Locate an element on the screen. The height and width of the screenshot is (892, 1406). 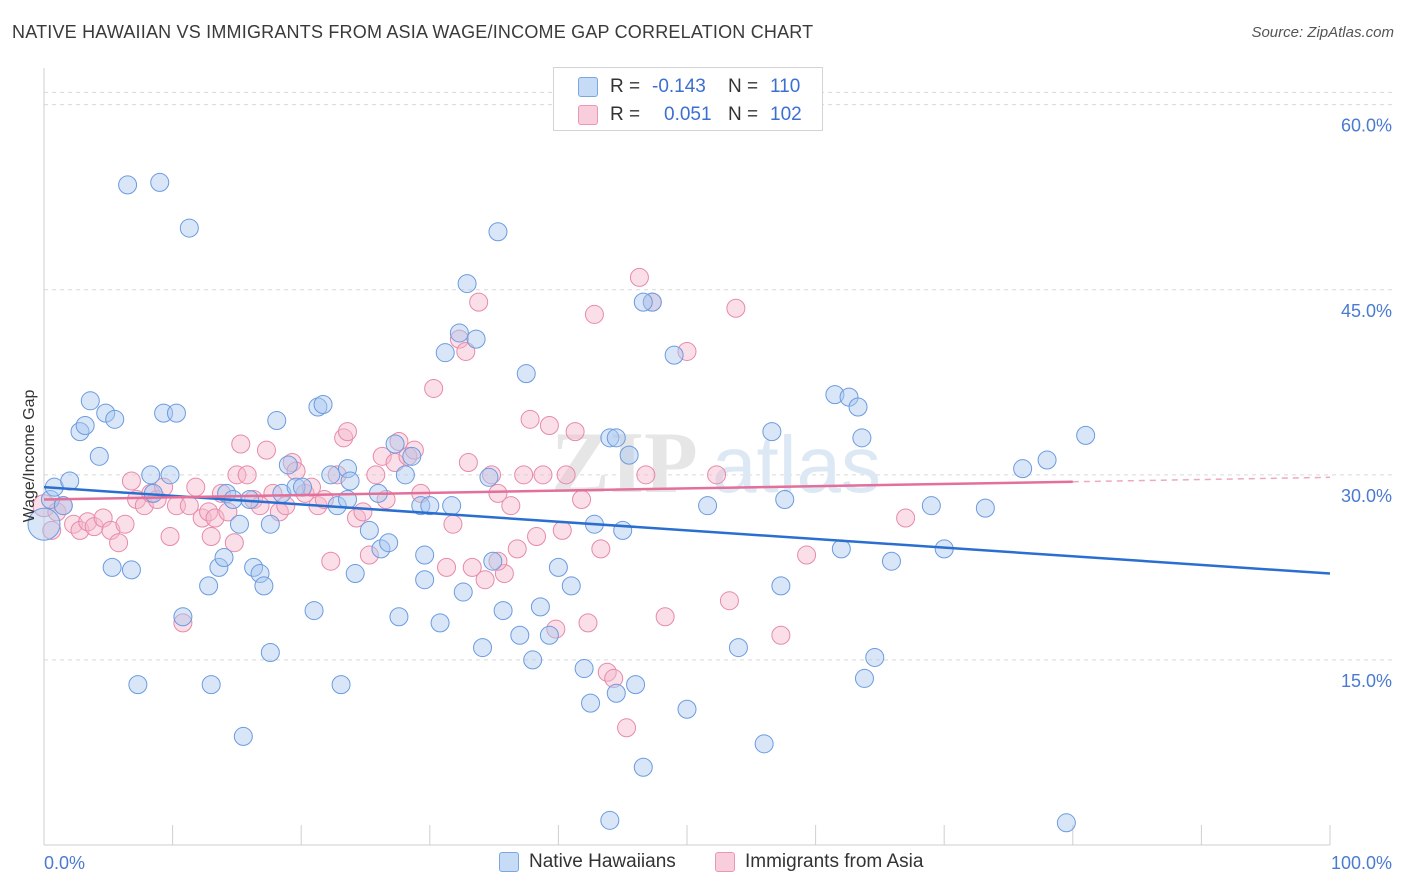
trend-line is located at coordinates (687, 530).